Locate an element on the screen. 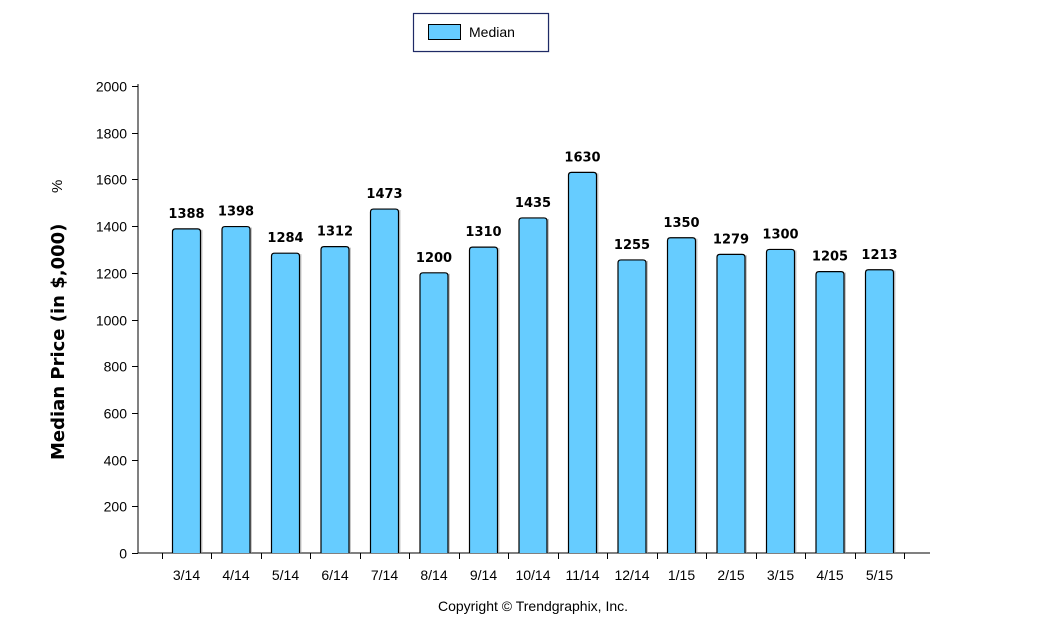 The height and width of the screenshot is (642, 1052). y-tick-label: 200 is located at coordinates (116, 507).